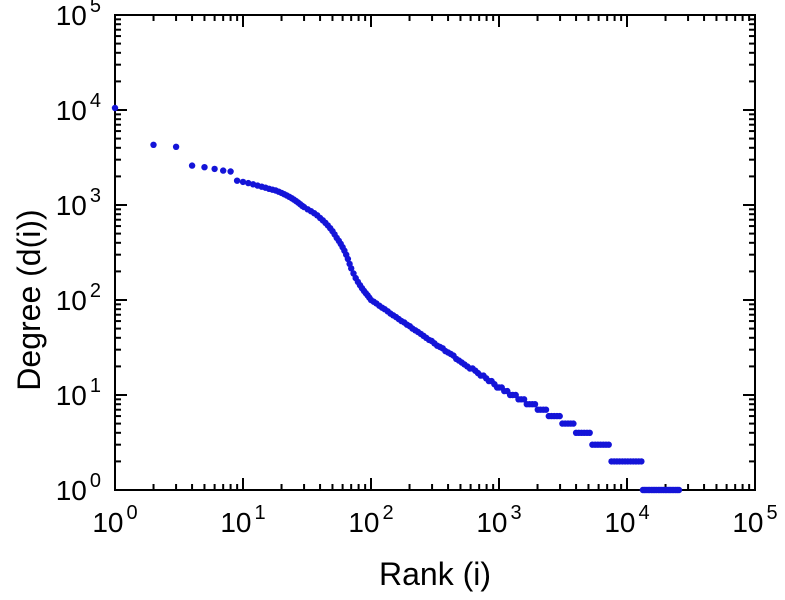 The width and height of the screenshot is (785, 600). Describe the element at coordinates (78, 298) in the screenshot. I see `y-tick-label: 10 2` at that location.